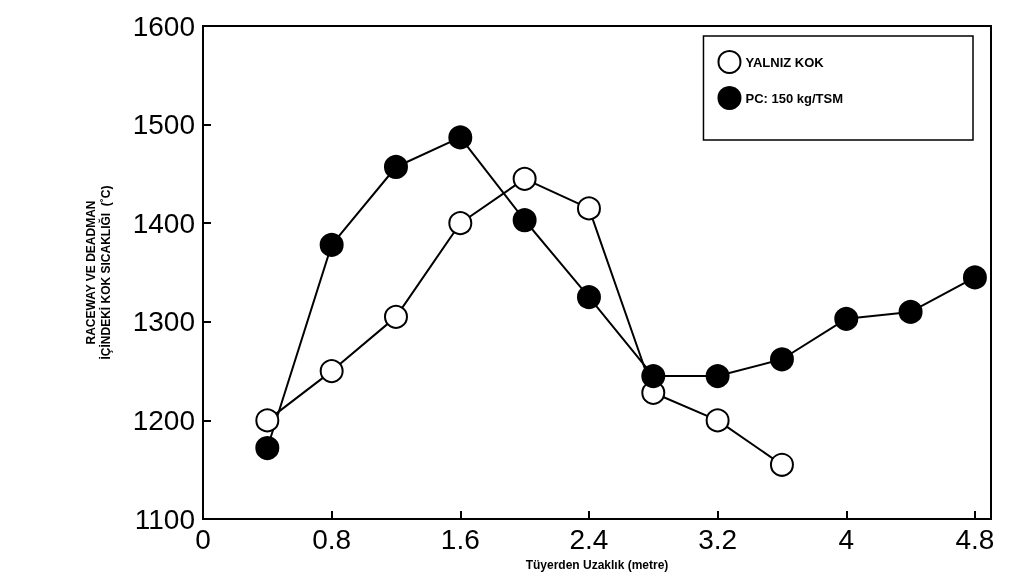  I want to click on x-tick-label: 0.8, so click(332, 539).